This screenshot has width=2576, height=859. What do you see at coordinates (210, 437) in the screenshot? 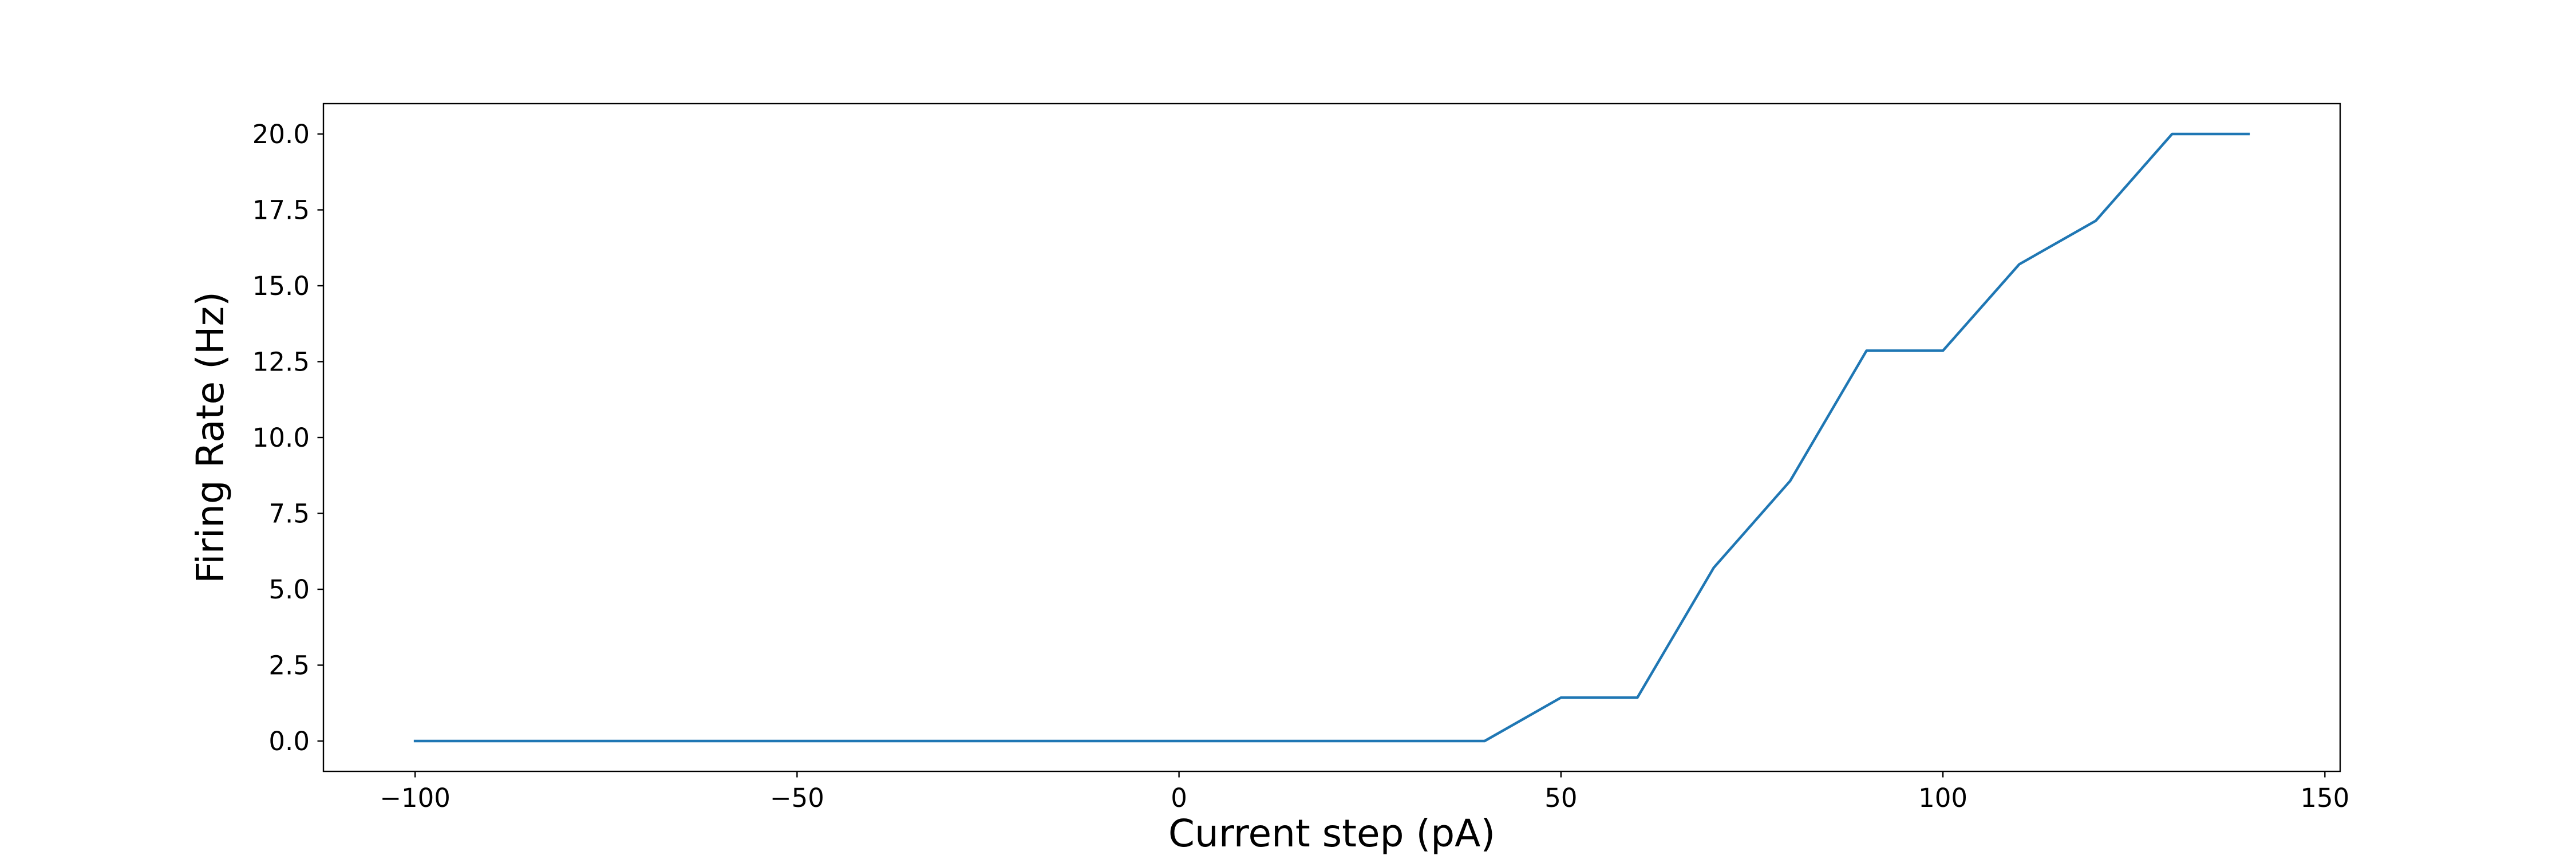
I see `y-axis-label: Firing Rate (Hz)` at bounding box center [210, 437].